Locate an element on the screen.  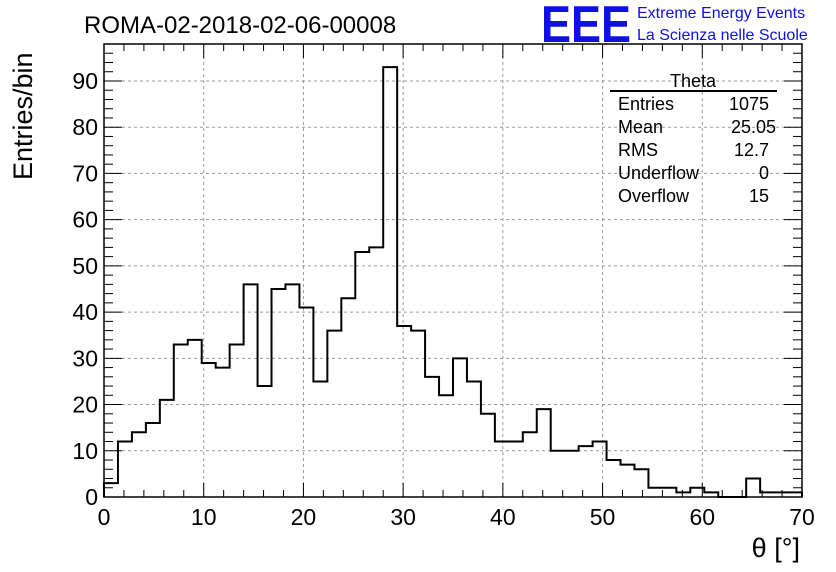
stats-value-entries: 1075 is located at coordinates (749, 104).